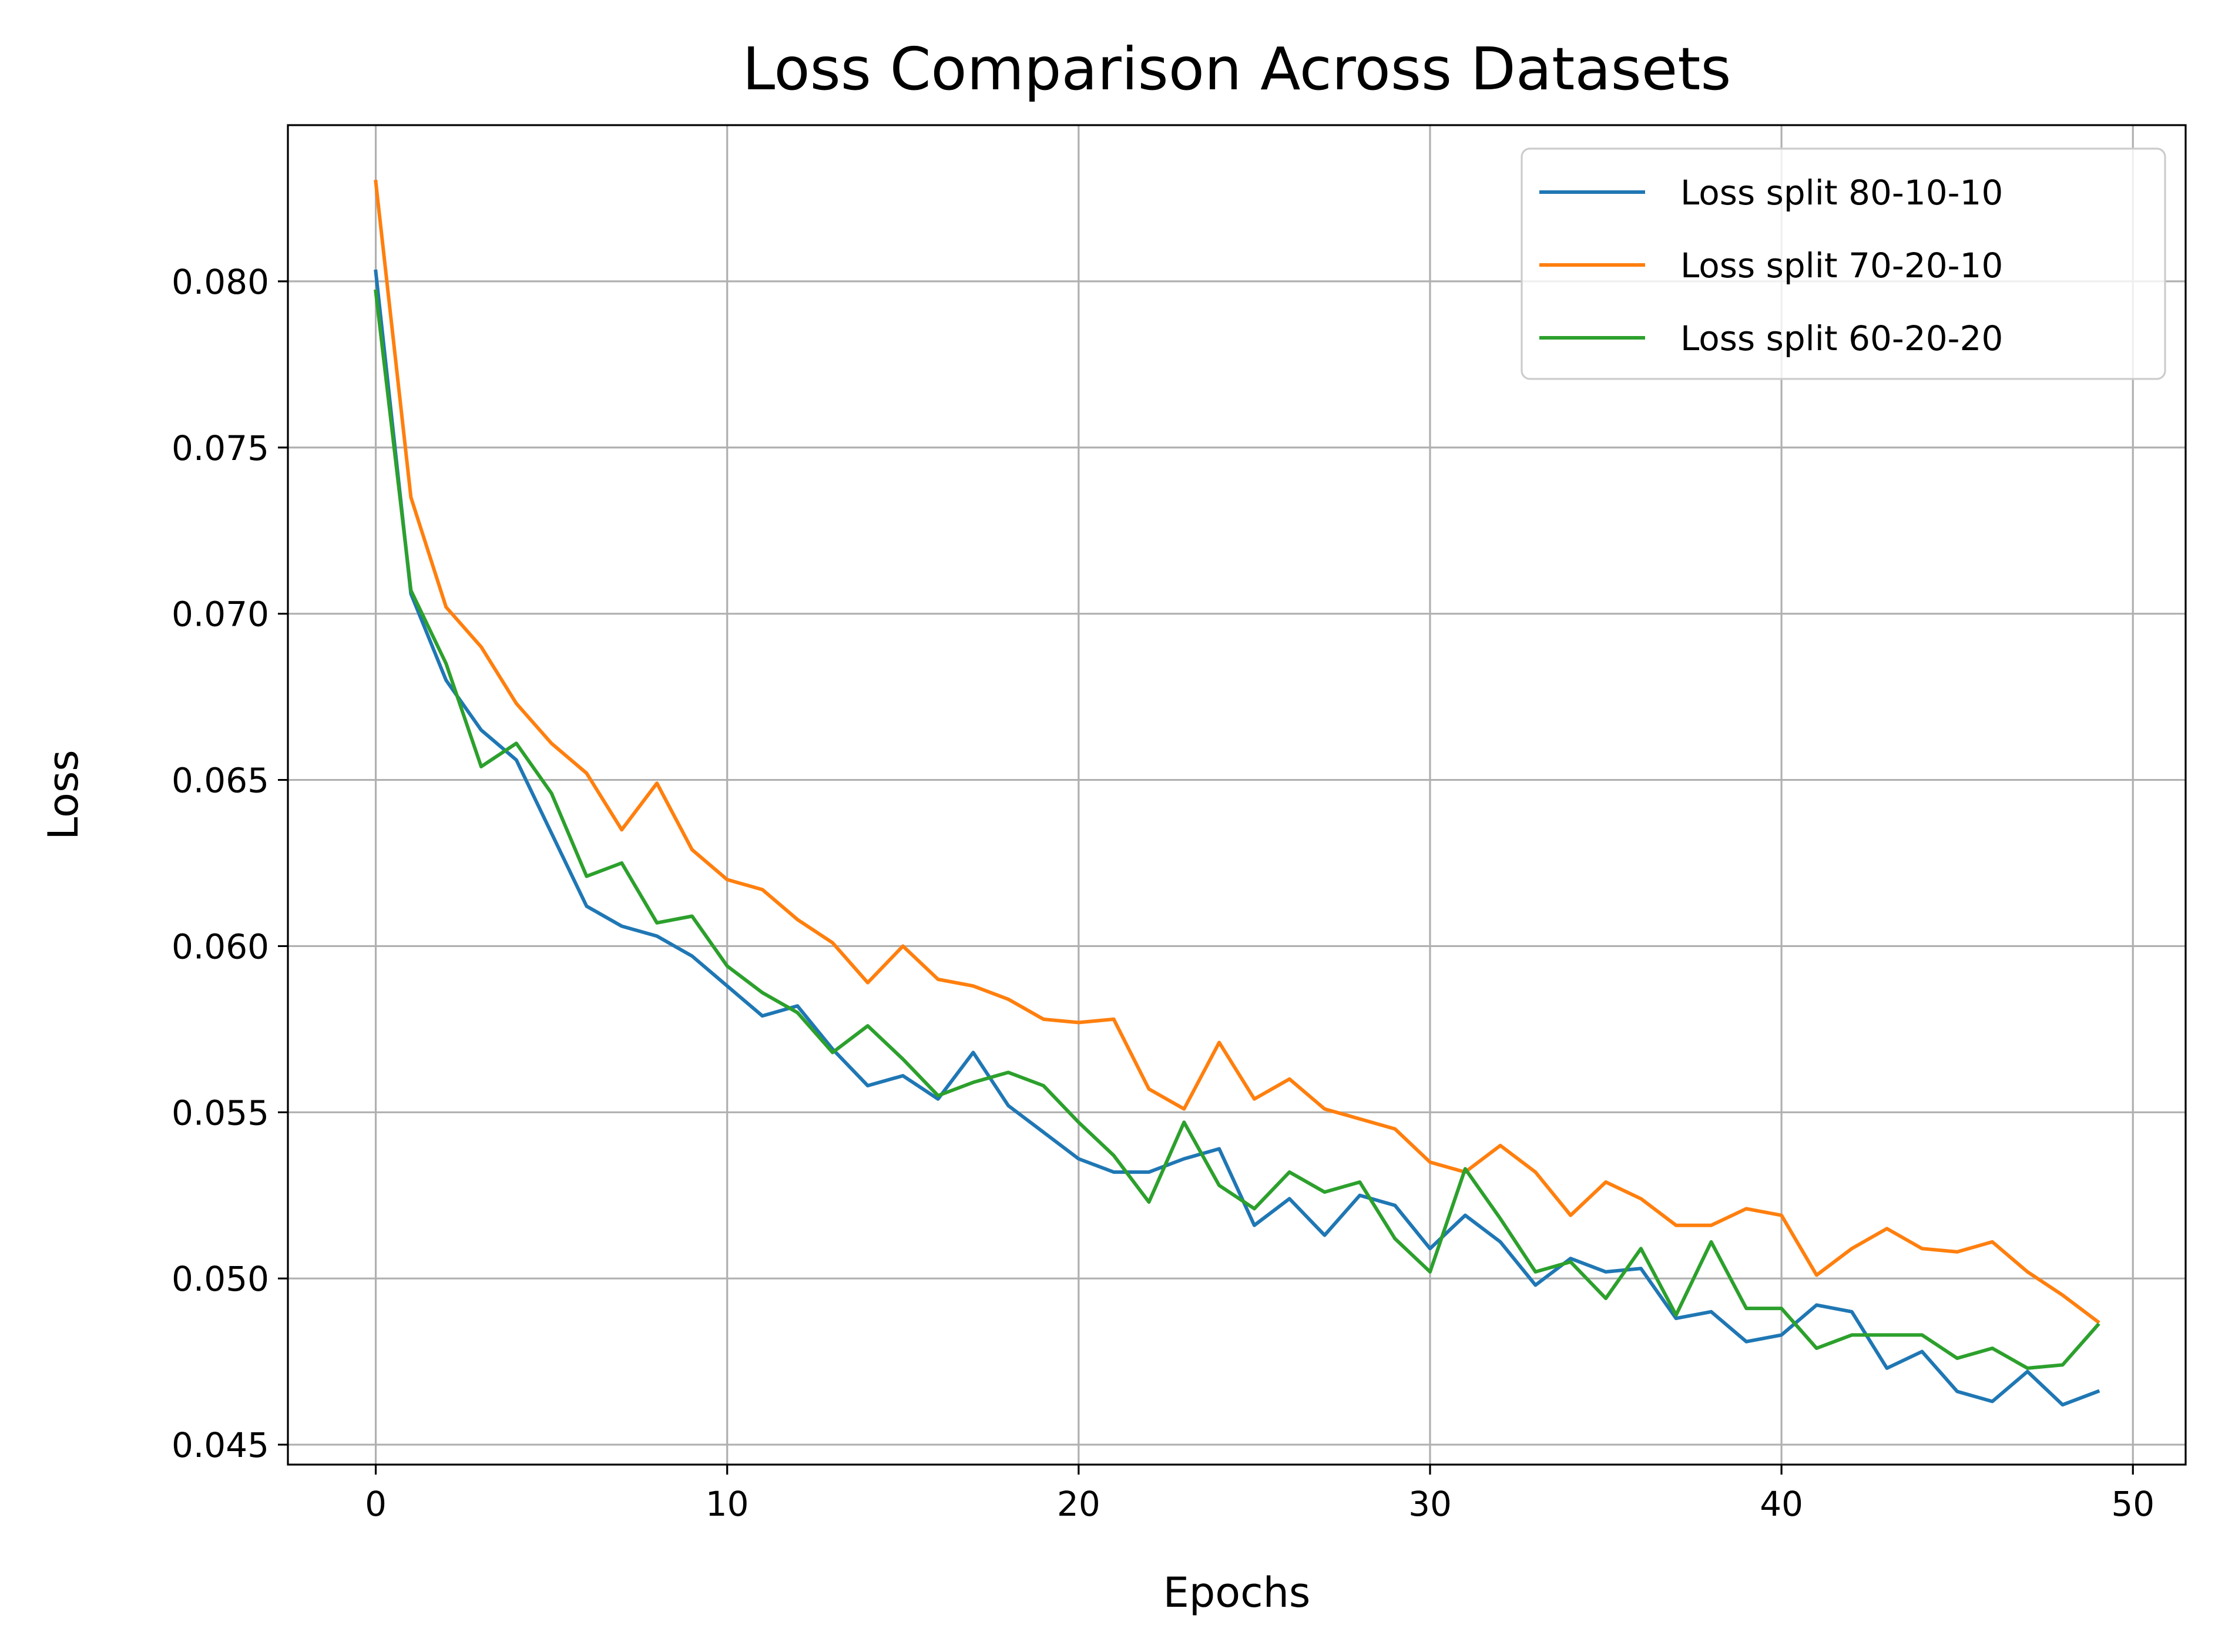  Describe the element at coordinates (1237, 1593) in the screenshot. I see `x-axis-label: Epochs` at that location.